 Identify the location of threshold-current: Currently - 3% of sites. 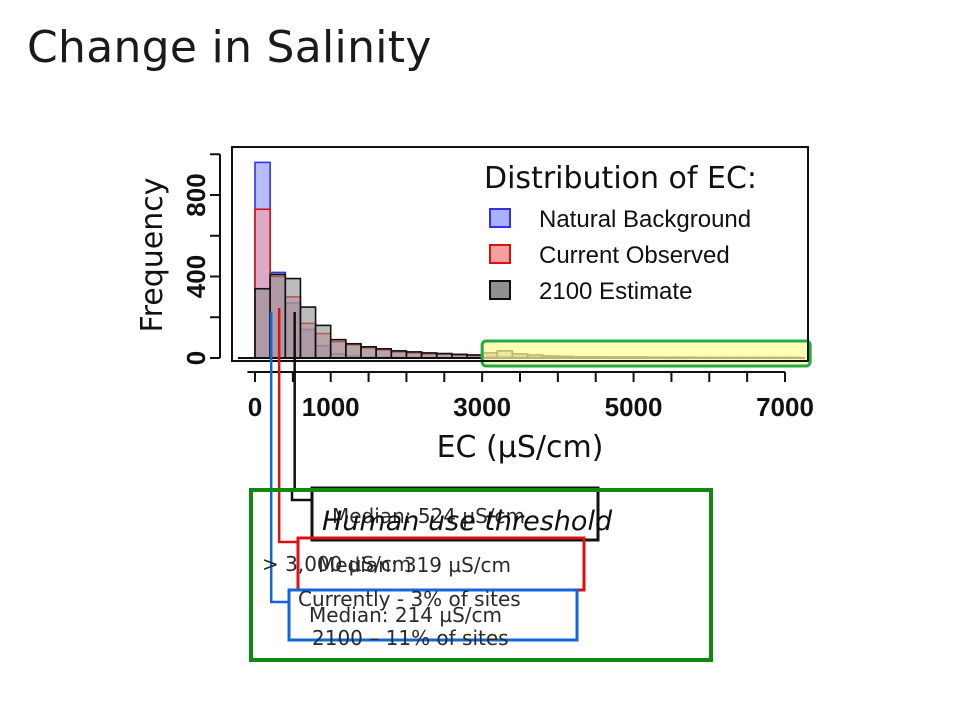
(409, 599).